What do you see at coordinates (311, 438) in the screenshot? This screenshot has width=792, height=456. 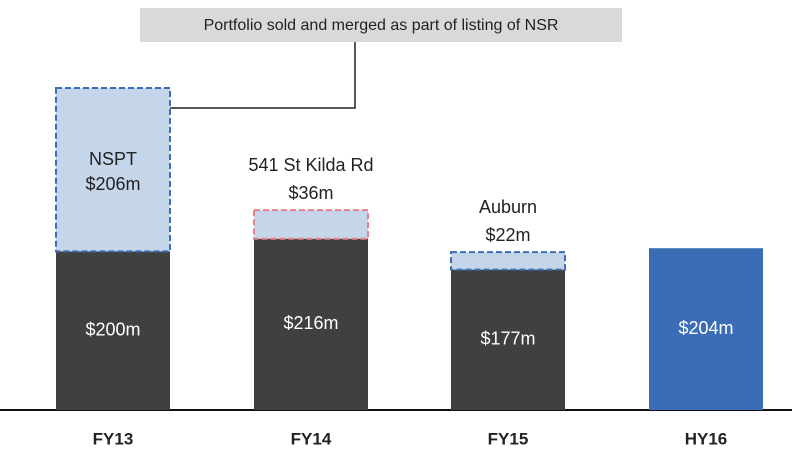 I see `x-tick-label: FY14` at bounding box center [311, 438].